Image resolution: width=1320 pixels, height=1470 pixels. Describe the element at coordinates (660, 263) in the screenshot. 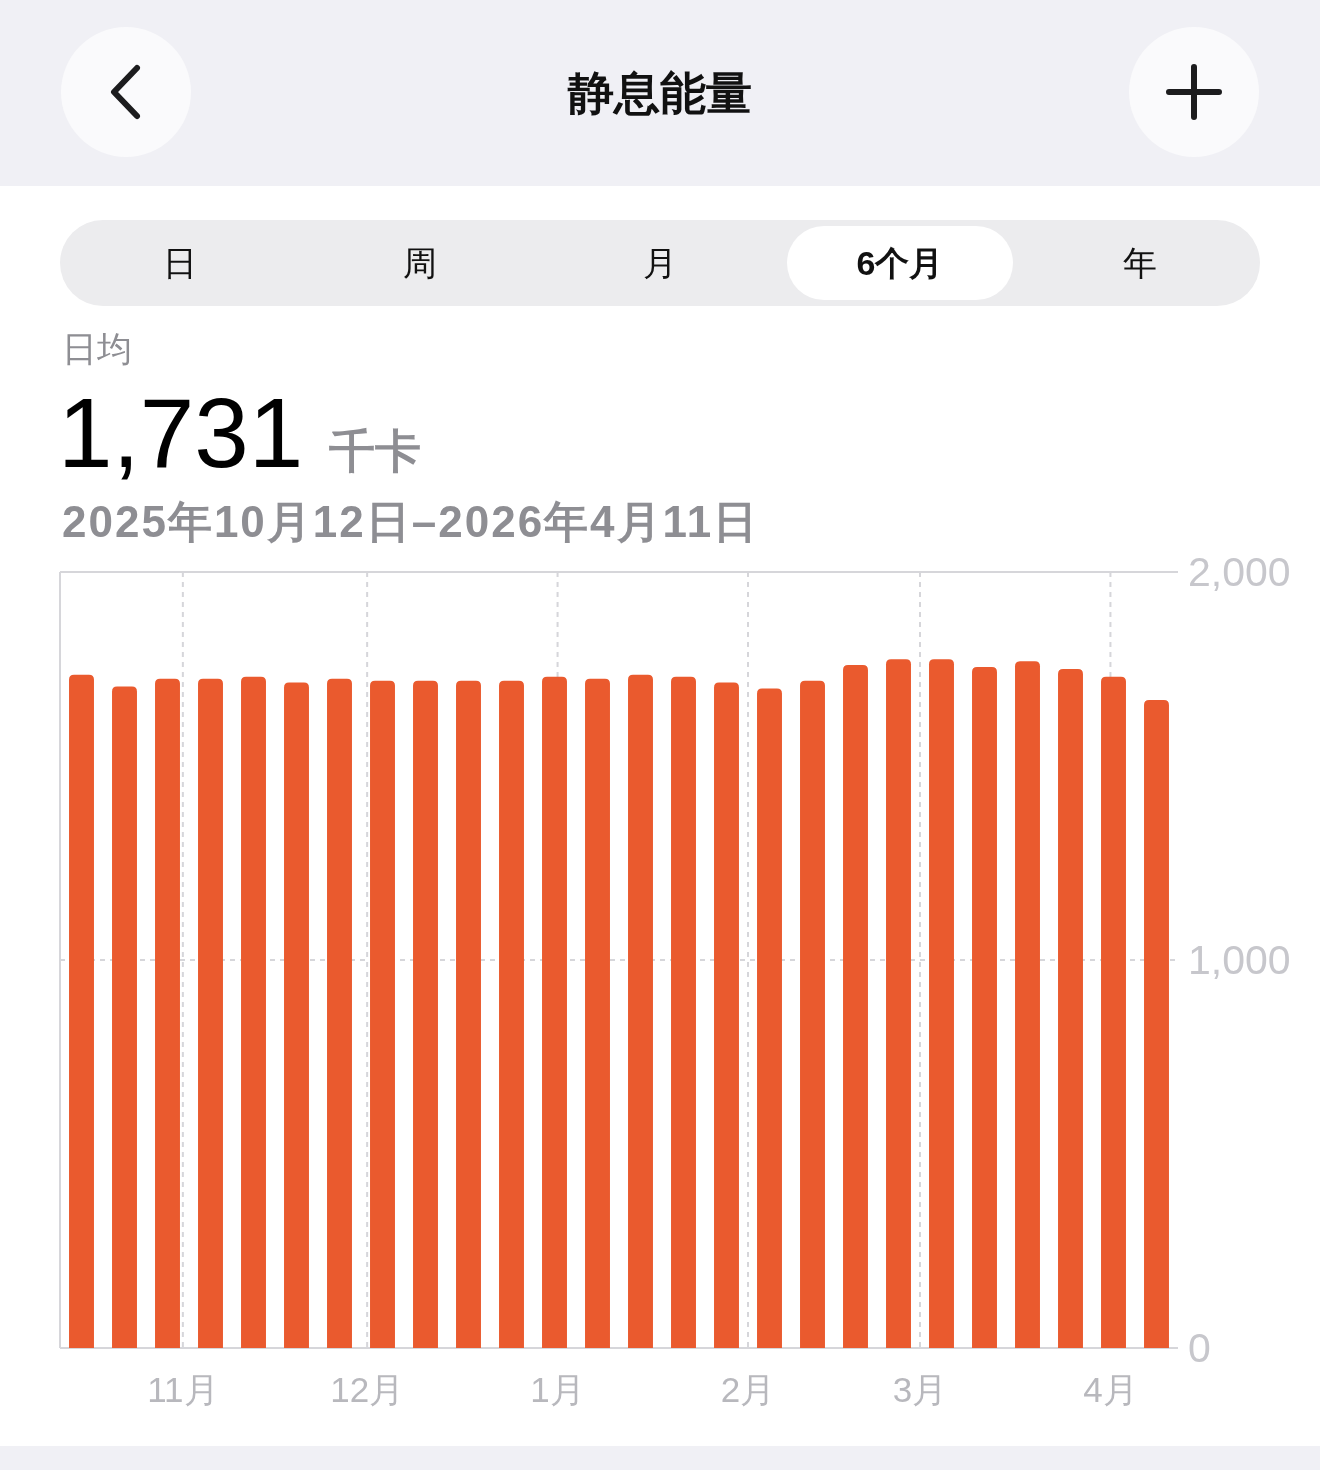

I see `text: 月` at that location.